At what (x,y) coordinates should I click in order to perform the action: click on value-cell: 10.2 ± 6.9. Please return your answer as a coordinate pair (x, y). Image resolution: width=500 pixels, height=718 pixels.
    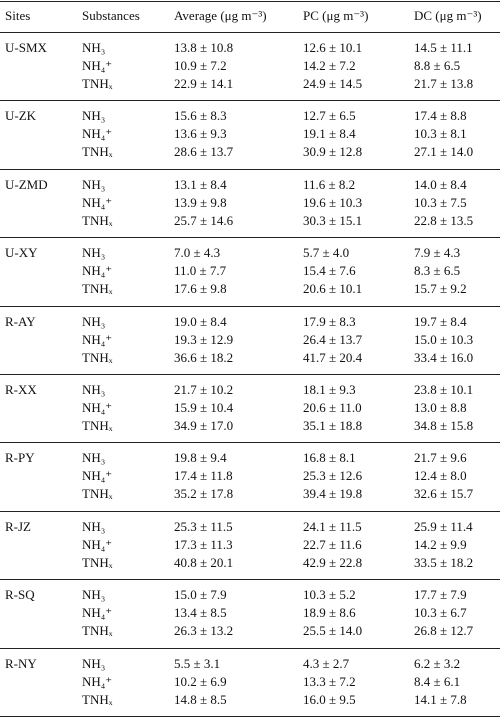
    Looking at the image, I should click on (200, 681).